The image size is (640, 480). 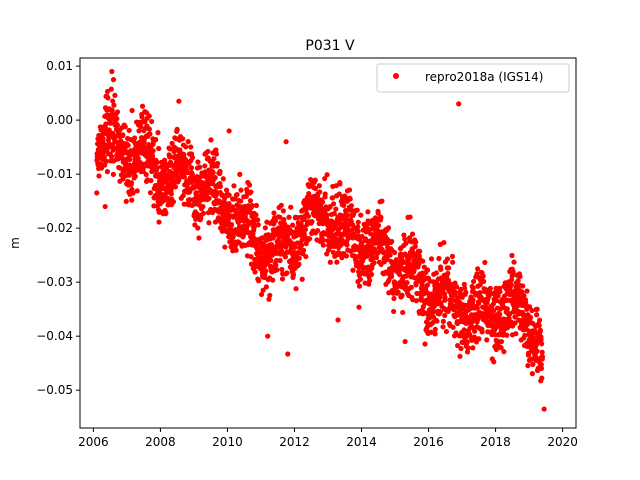 What do you see at coordinates (361, 442) in the screenshot?
I see `x-tick-label: 2014` at bounding box center [361, 442].